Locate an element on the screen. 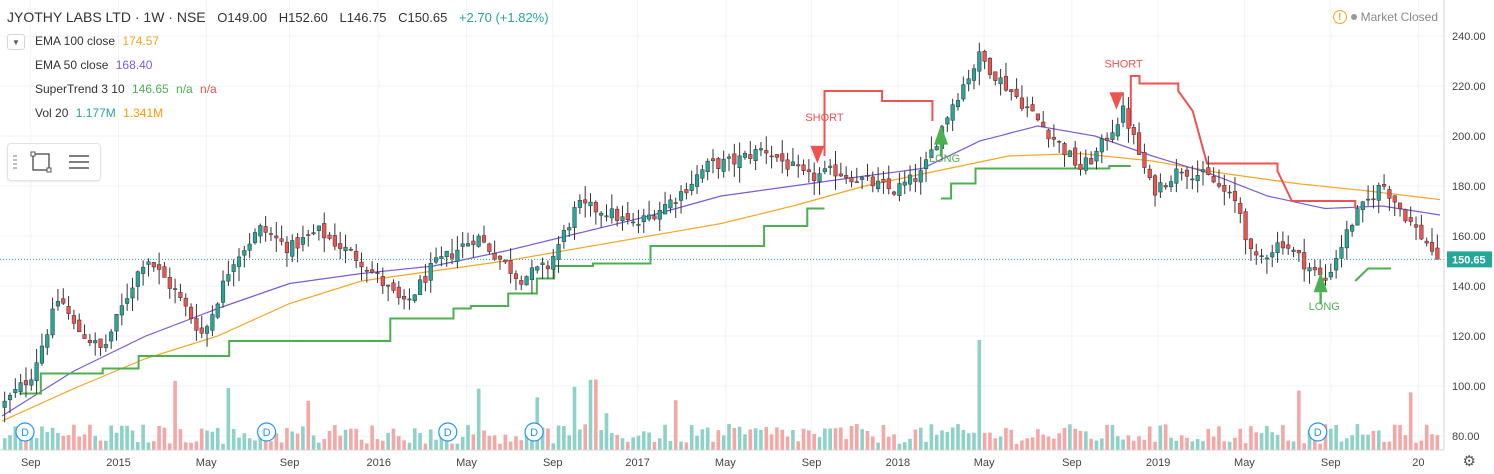 This screenshot has width=1494, height=474. indicator-ema50: EMA 50 close 168.40 is located at coordinates (93, 65).